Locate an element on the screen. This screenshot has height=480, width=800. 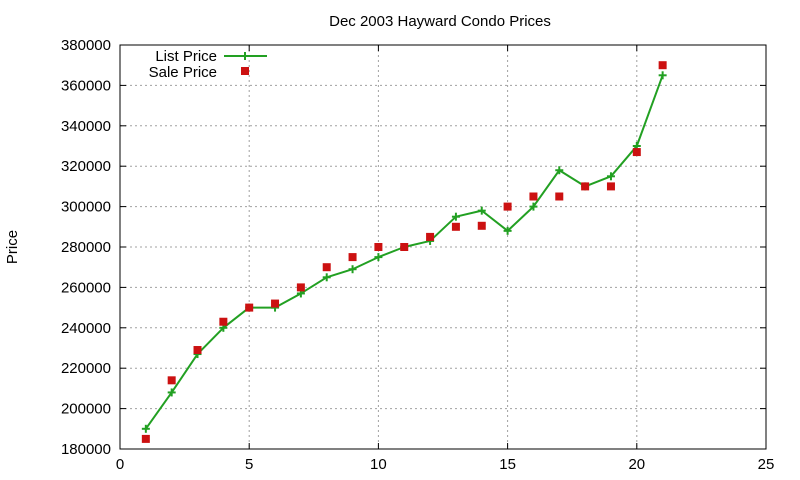
x-tick-label: 0 is located at coordinates (120, 464).